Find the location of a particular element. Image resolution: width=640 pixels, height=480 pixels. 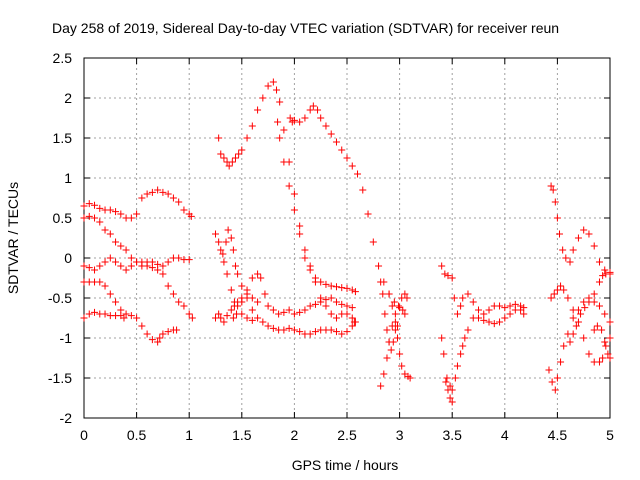

series-arc-h is located at coordinates (316, 207).